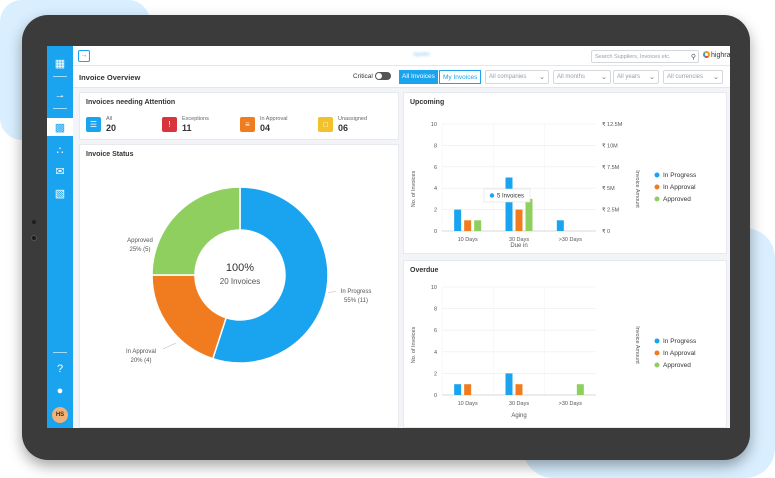 This screenshot has width=775, height=478. What do you see at coordinates (633, 57) in the screenshot?
I see `search-placeholder: Search Suppliers, Invoices etc.` at bounding box center [633, 57].